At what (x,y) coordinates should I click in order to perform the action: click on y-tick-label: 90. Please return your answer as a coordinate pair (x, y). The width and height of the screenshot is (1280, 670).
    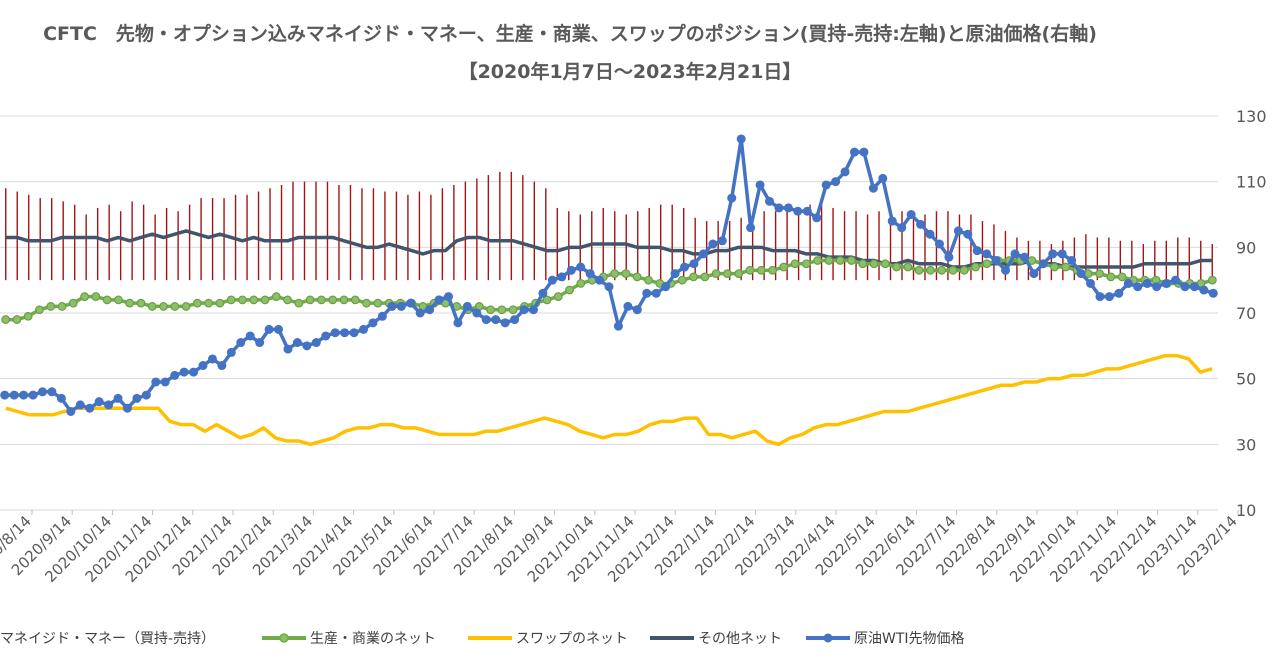
    Looking at the image, I should click on (1246, 247).